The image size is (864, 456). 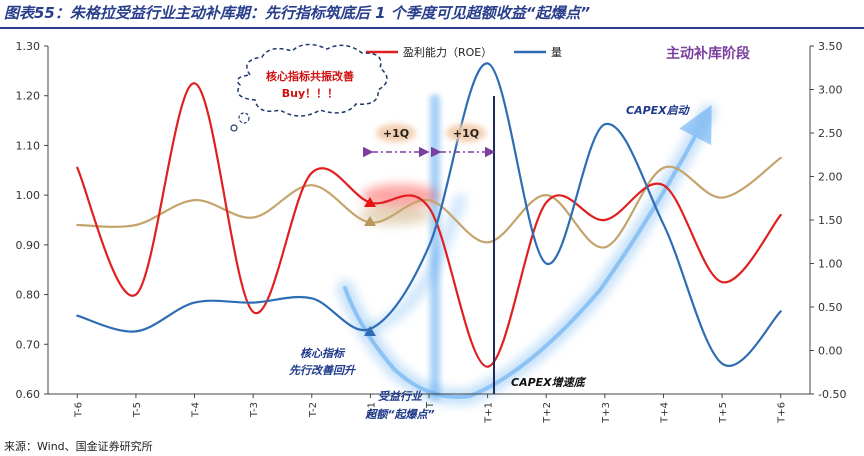 What do you see at coordinates (723, 413) in the screenshot?
I see `x-tick-label: T+5` at bounding box center [723, 413].